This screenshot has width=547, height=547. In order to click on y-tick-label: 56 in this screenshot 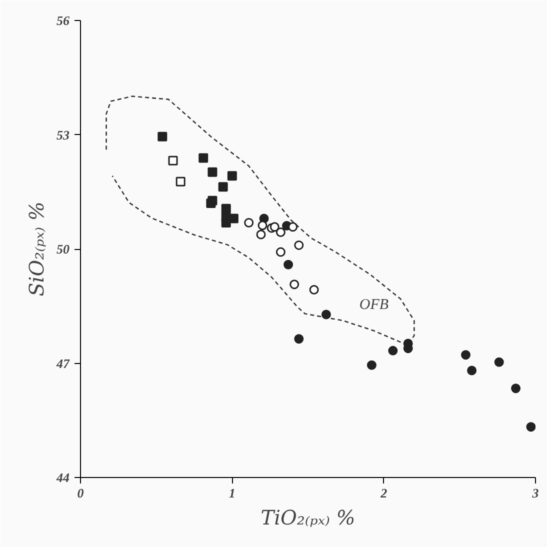, I will do `click(63, 20)`.